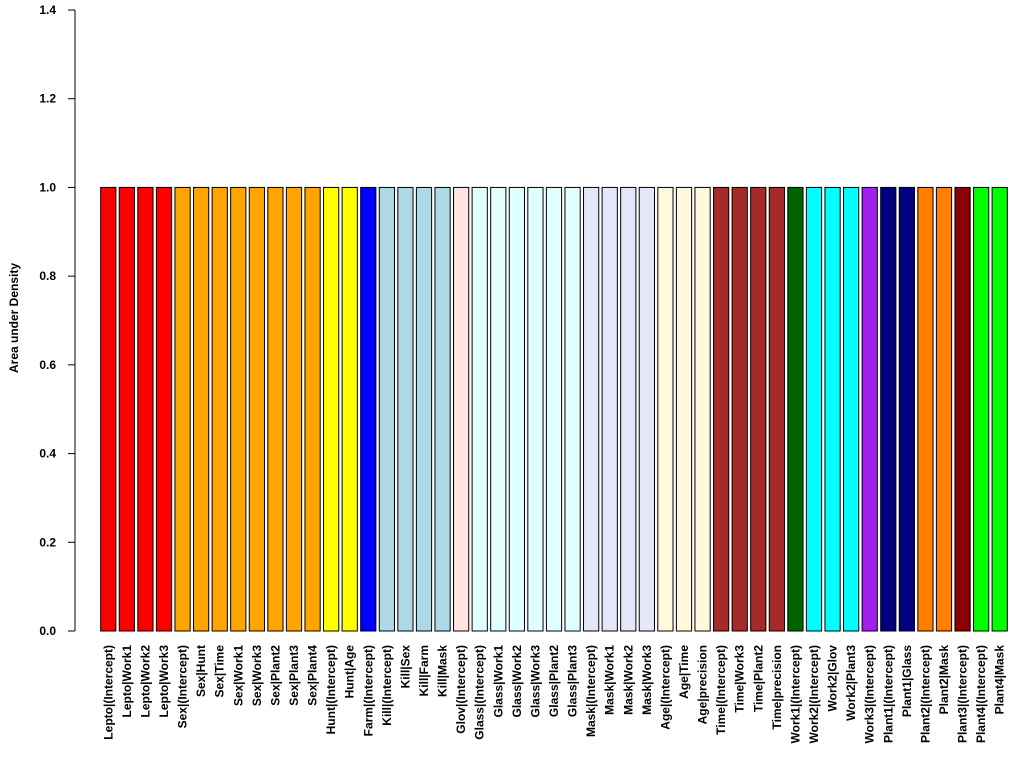  Describe the element at coordinates (684, 672) in the screenshot. I see `x-tick-label: Age|Time` at that location.